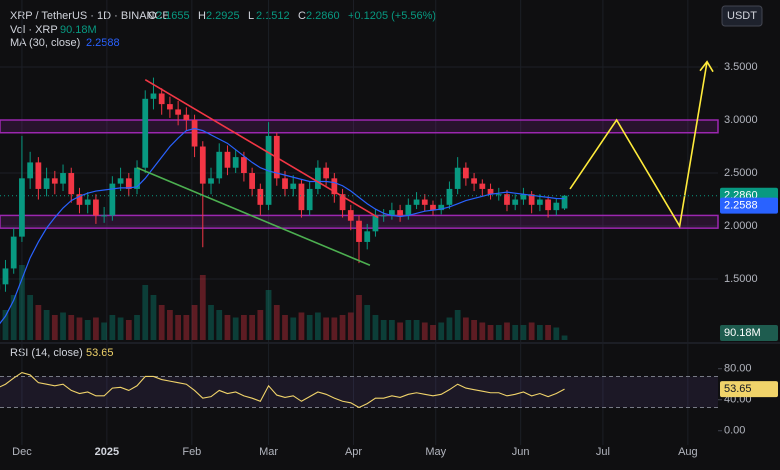 This screenshot has width=780, height=470. Describe the element at coordinates (100, 353) in the screenshot. I see `rsi-value: 53.65` at that location.